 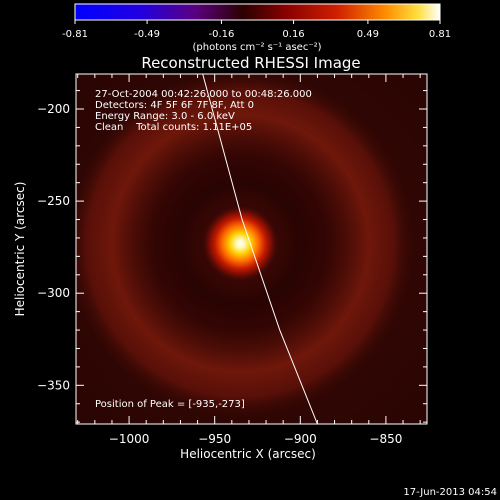 I want to click on colorbar-tick-label: 0.49, so click(x=368, y=34).